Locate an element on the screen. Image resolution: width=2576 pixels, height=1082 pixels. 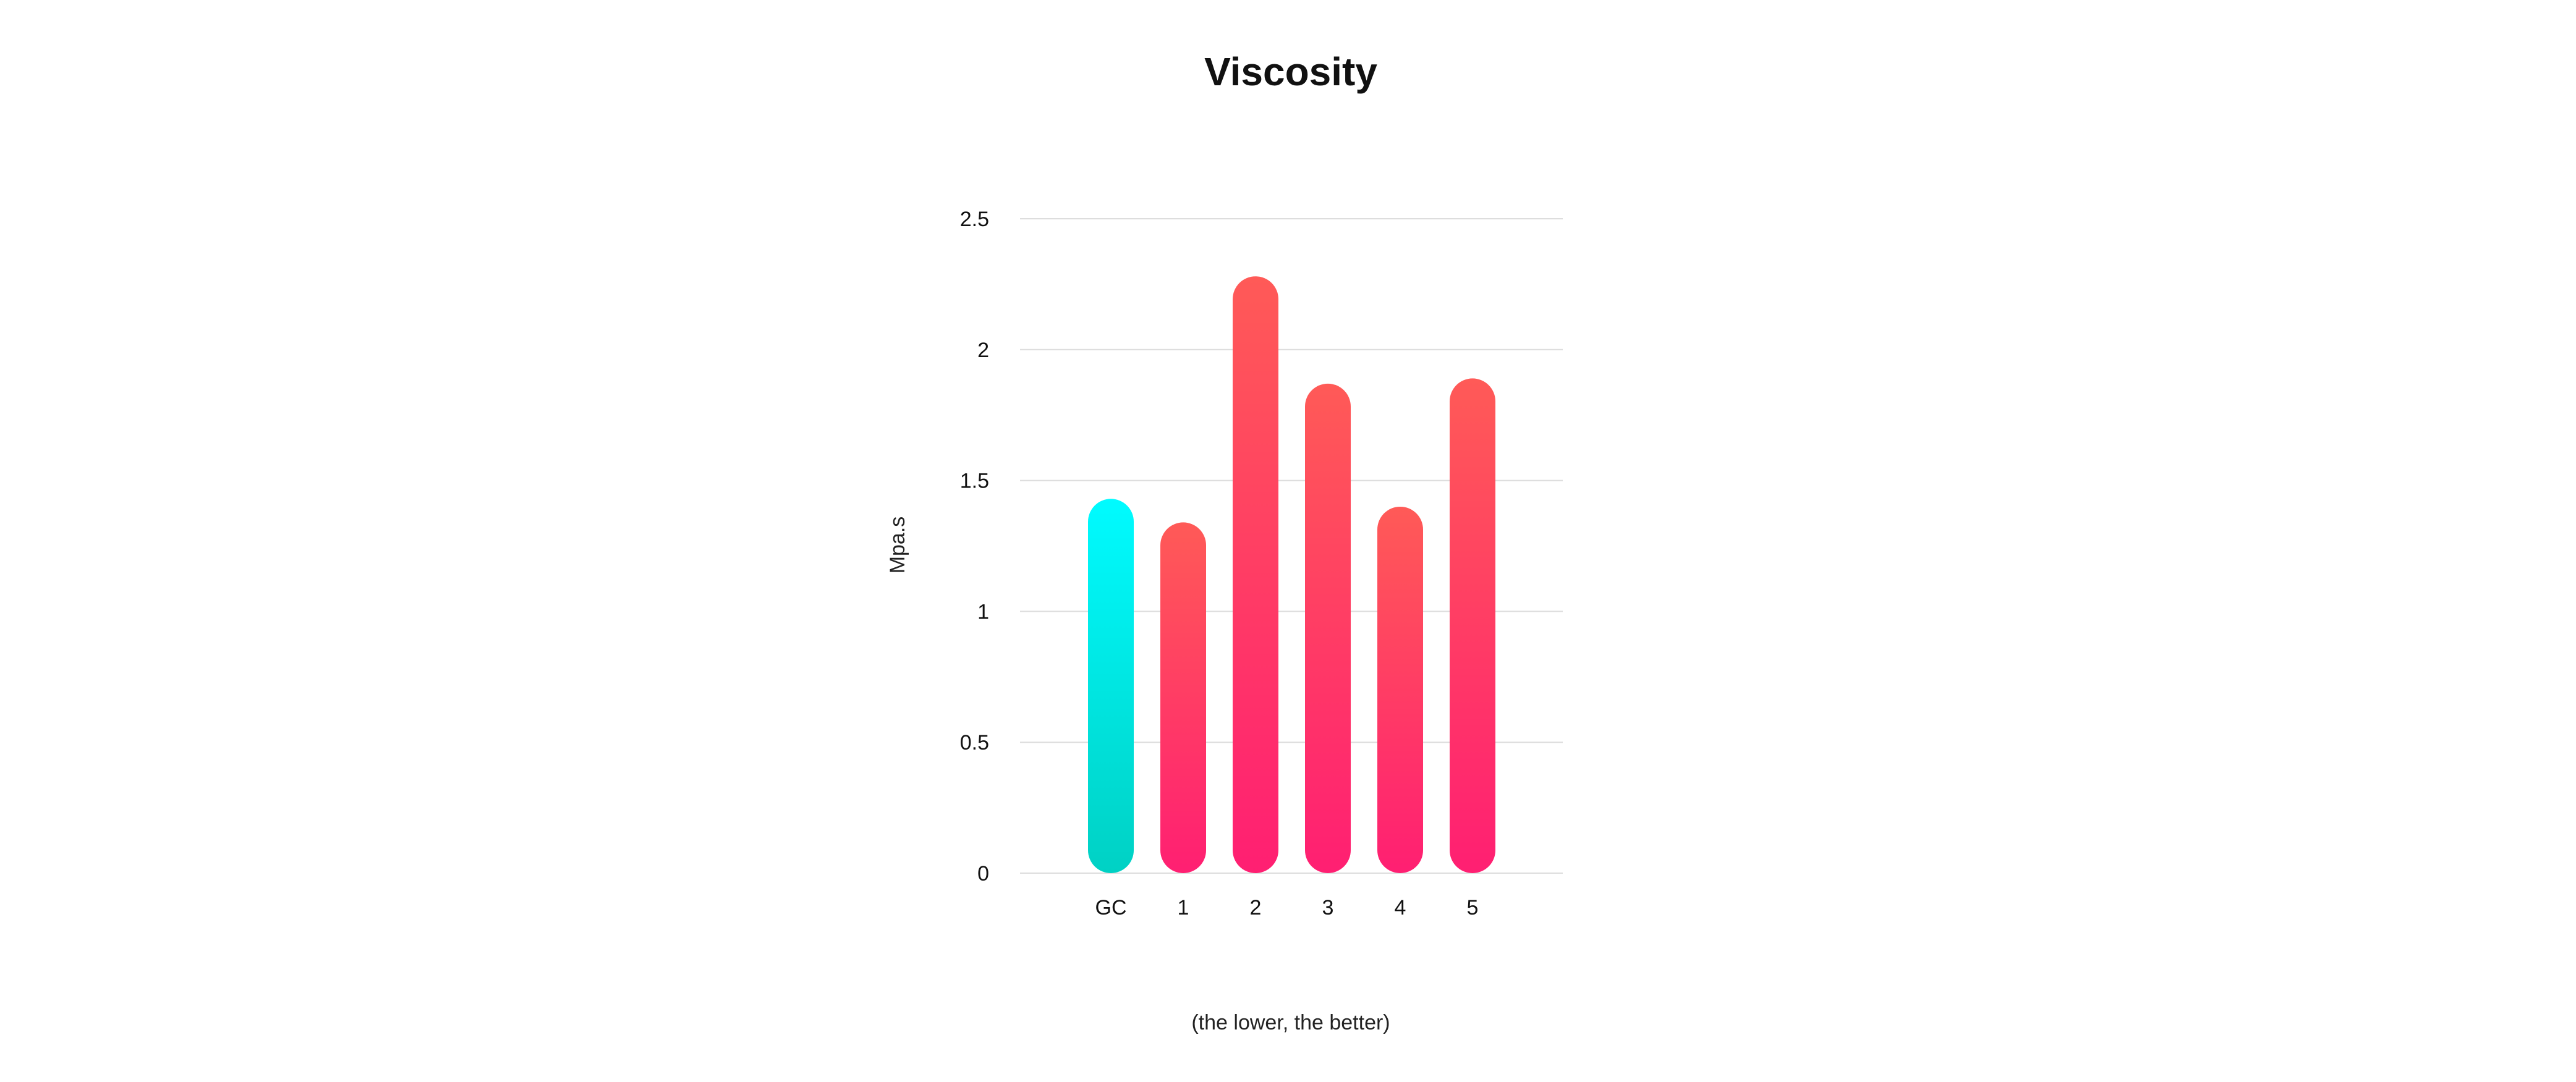
x-tick-label: 5 is located at coordinates (1473, 907).